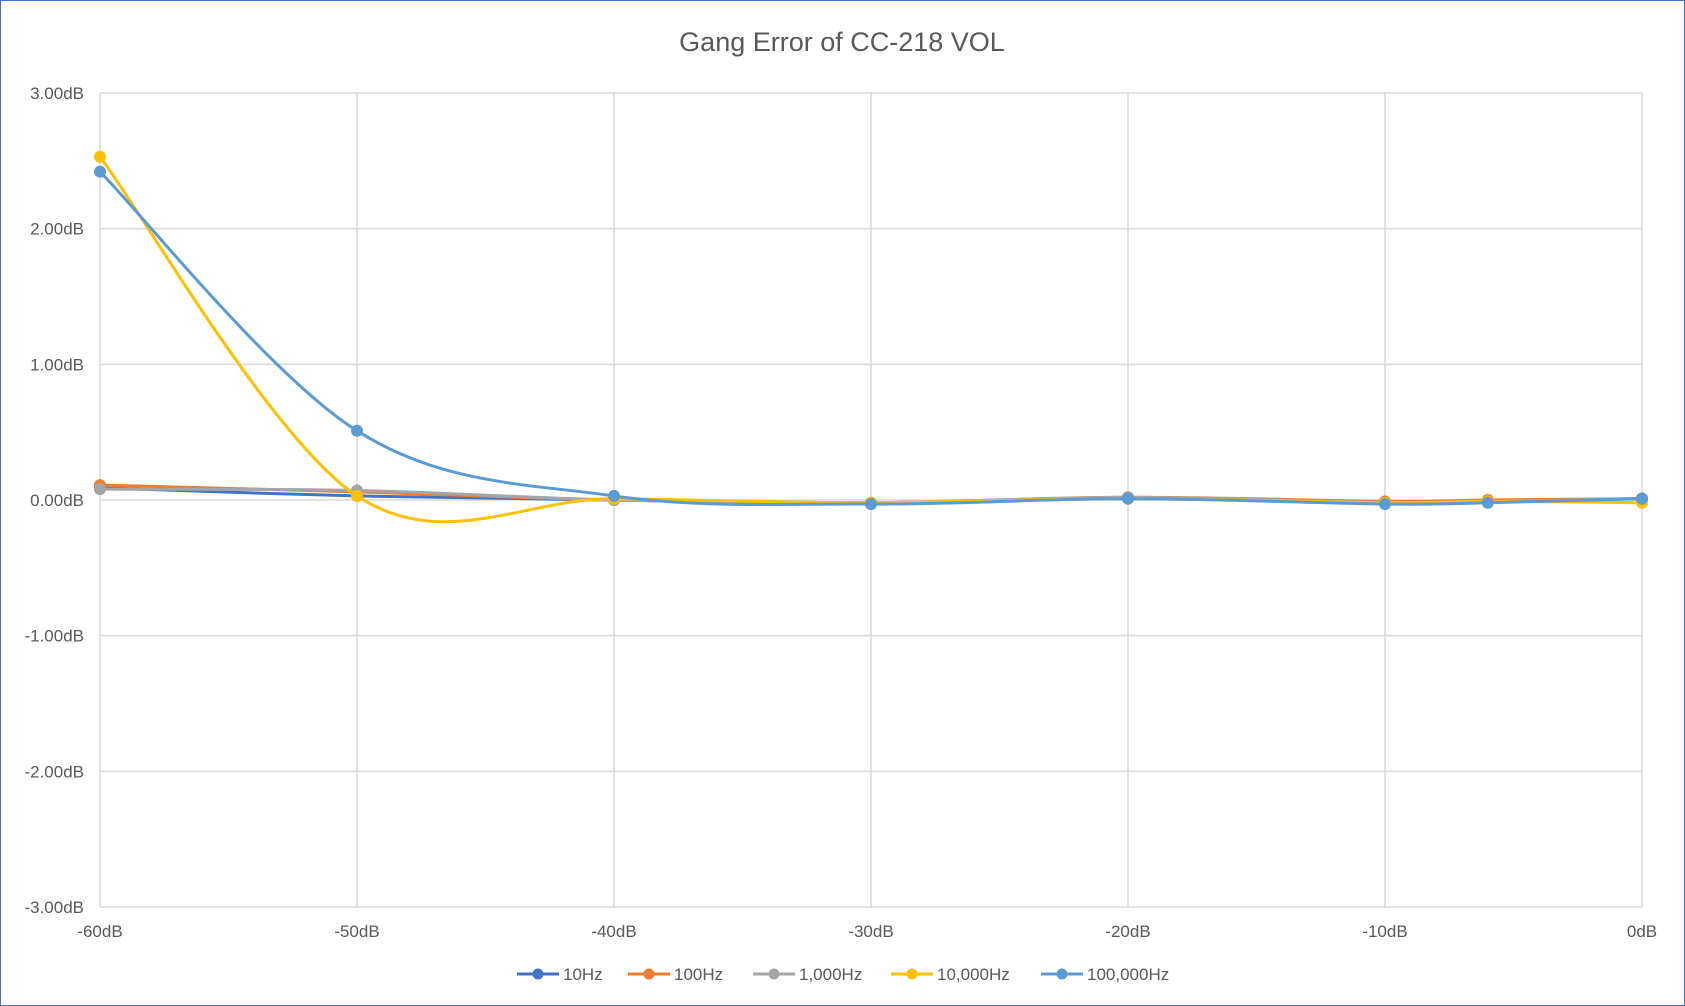 The height and width of the screenshot is (1006, 1685). Describe the element at coordinates (583, 974) in the screenshot. I see `legend-label: 10Hz` at that location.